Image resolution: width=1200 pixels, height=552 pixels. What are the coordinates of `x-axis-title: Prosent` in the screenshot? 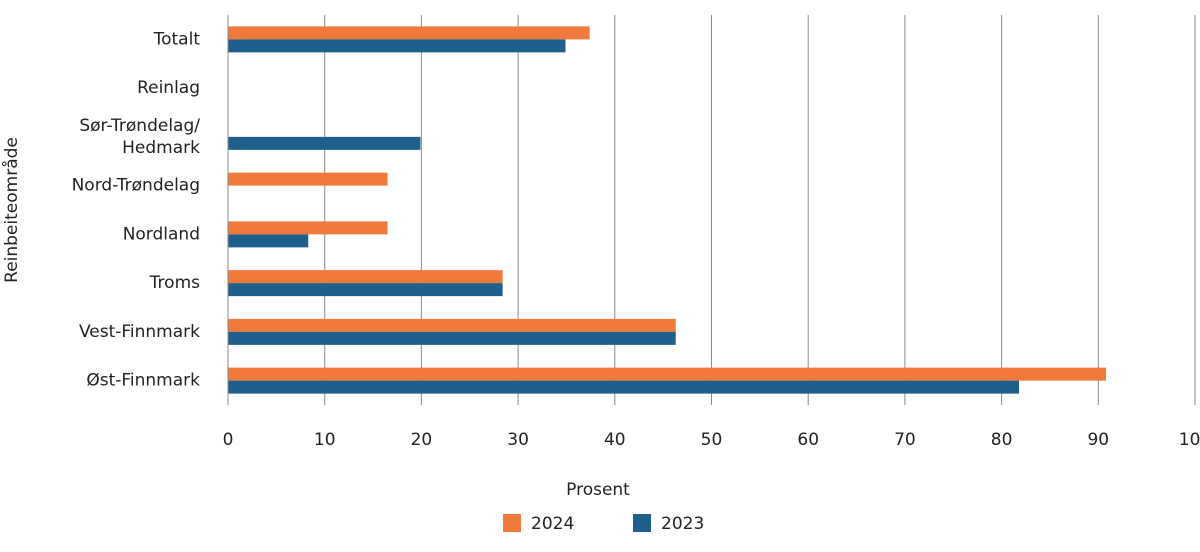 It's located at (598, 490).